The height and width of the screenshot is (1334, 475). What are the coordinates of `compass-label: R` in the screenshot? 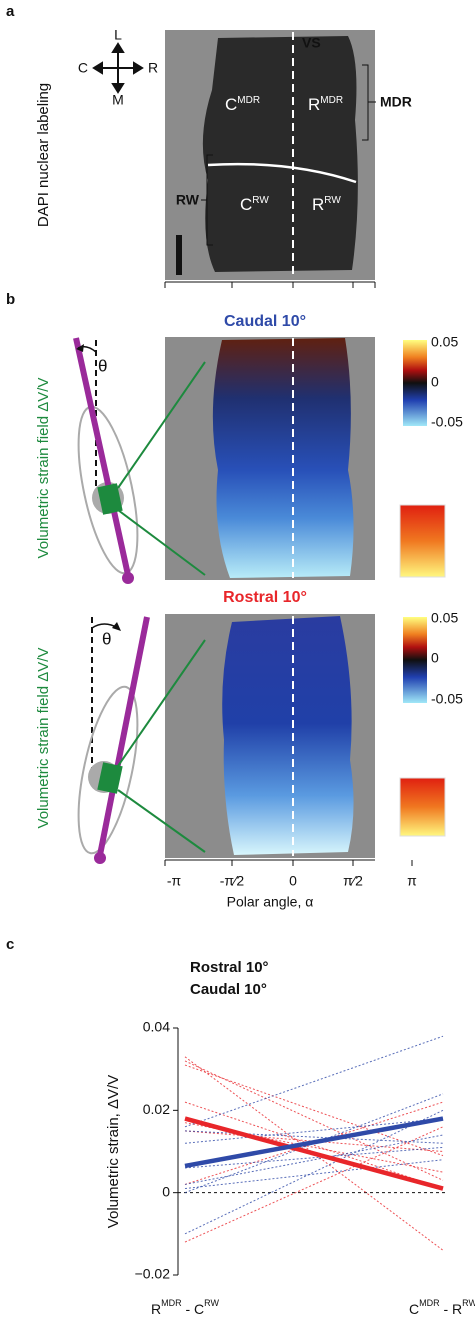 It's located at (153, 68).